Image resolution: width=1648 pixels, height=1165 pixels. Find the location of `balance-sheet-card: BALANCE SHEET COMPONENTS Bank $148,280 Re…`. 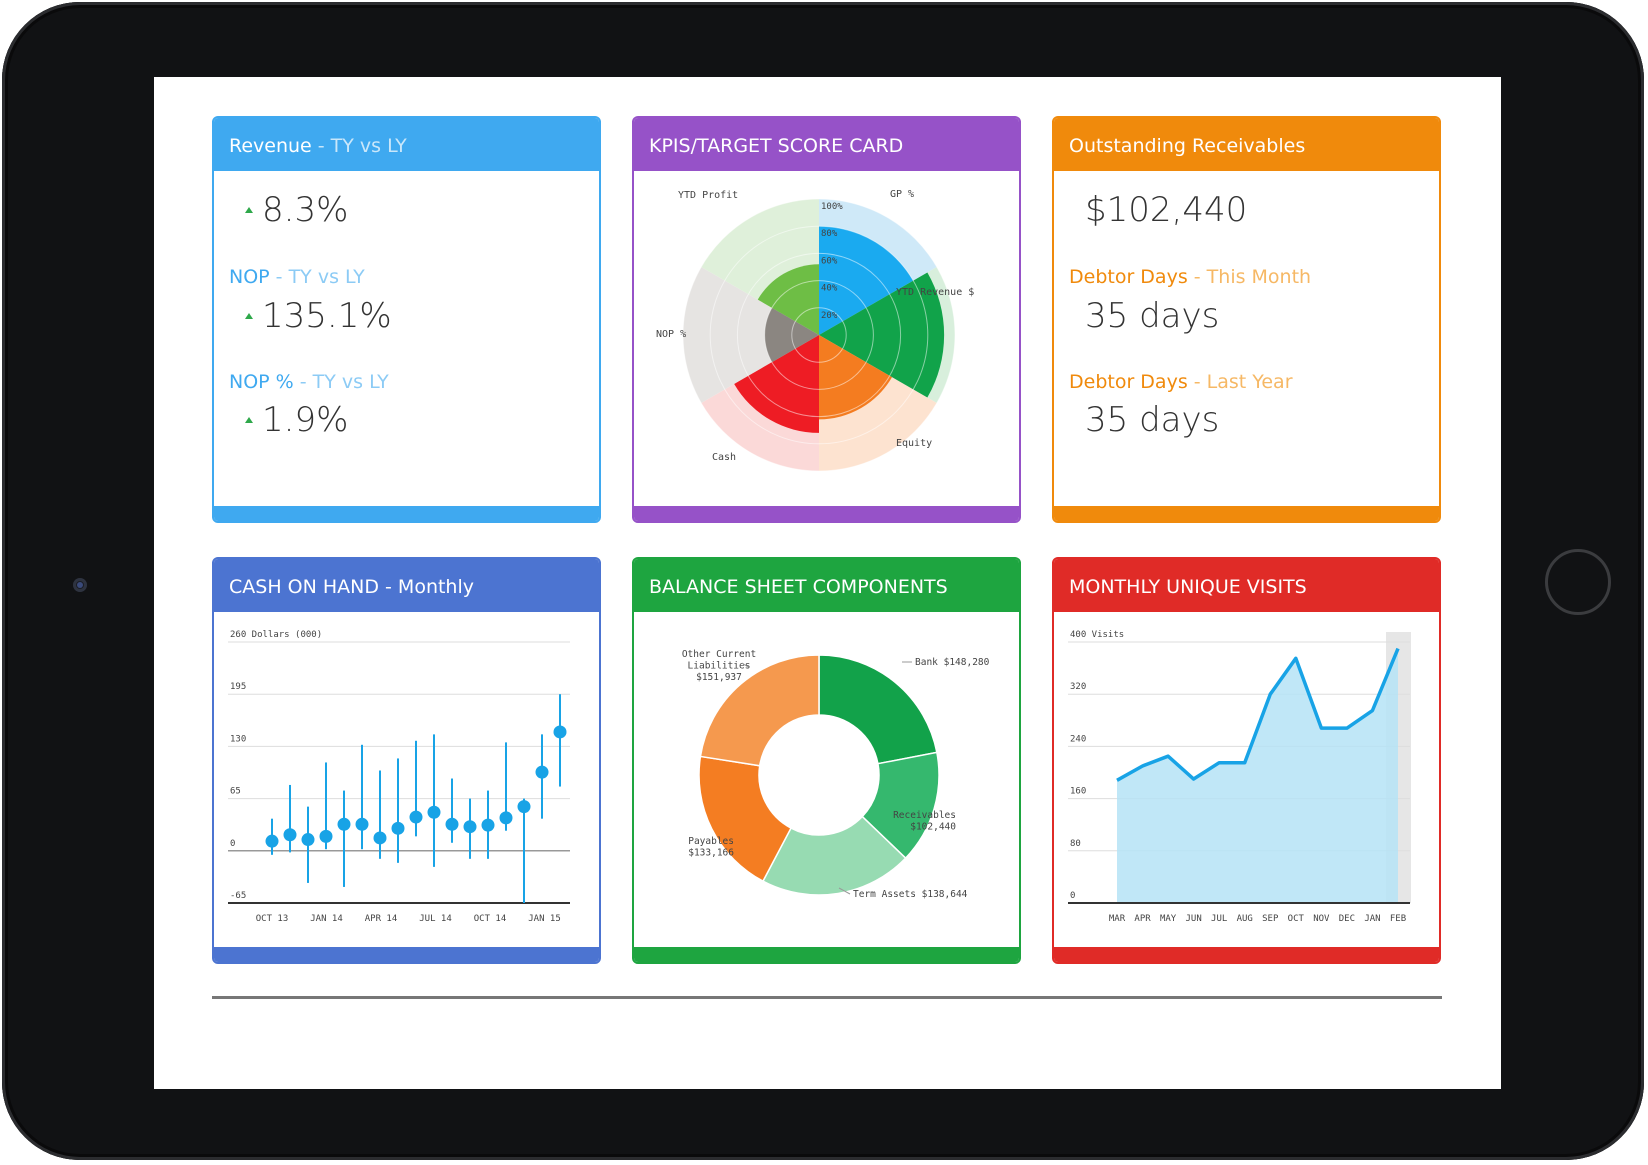

balance-sheet-card: BALANCE SHEET COMPONENTS Bank $148,280 Re… is located at coordinates (826, 760).